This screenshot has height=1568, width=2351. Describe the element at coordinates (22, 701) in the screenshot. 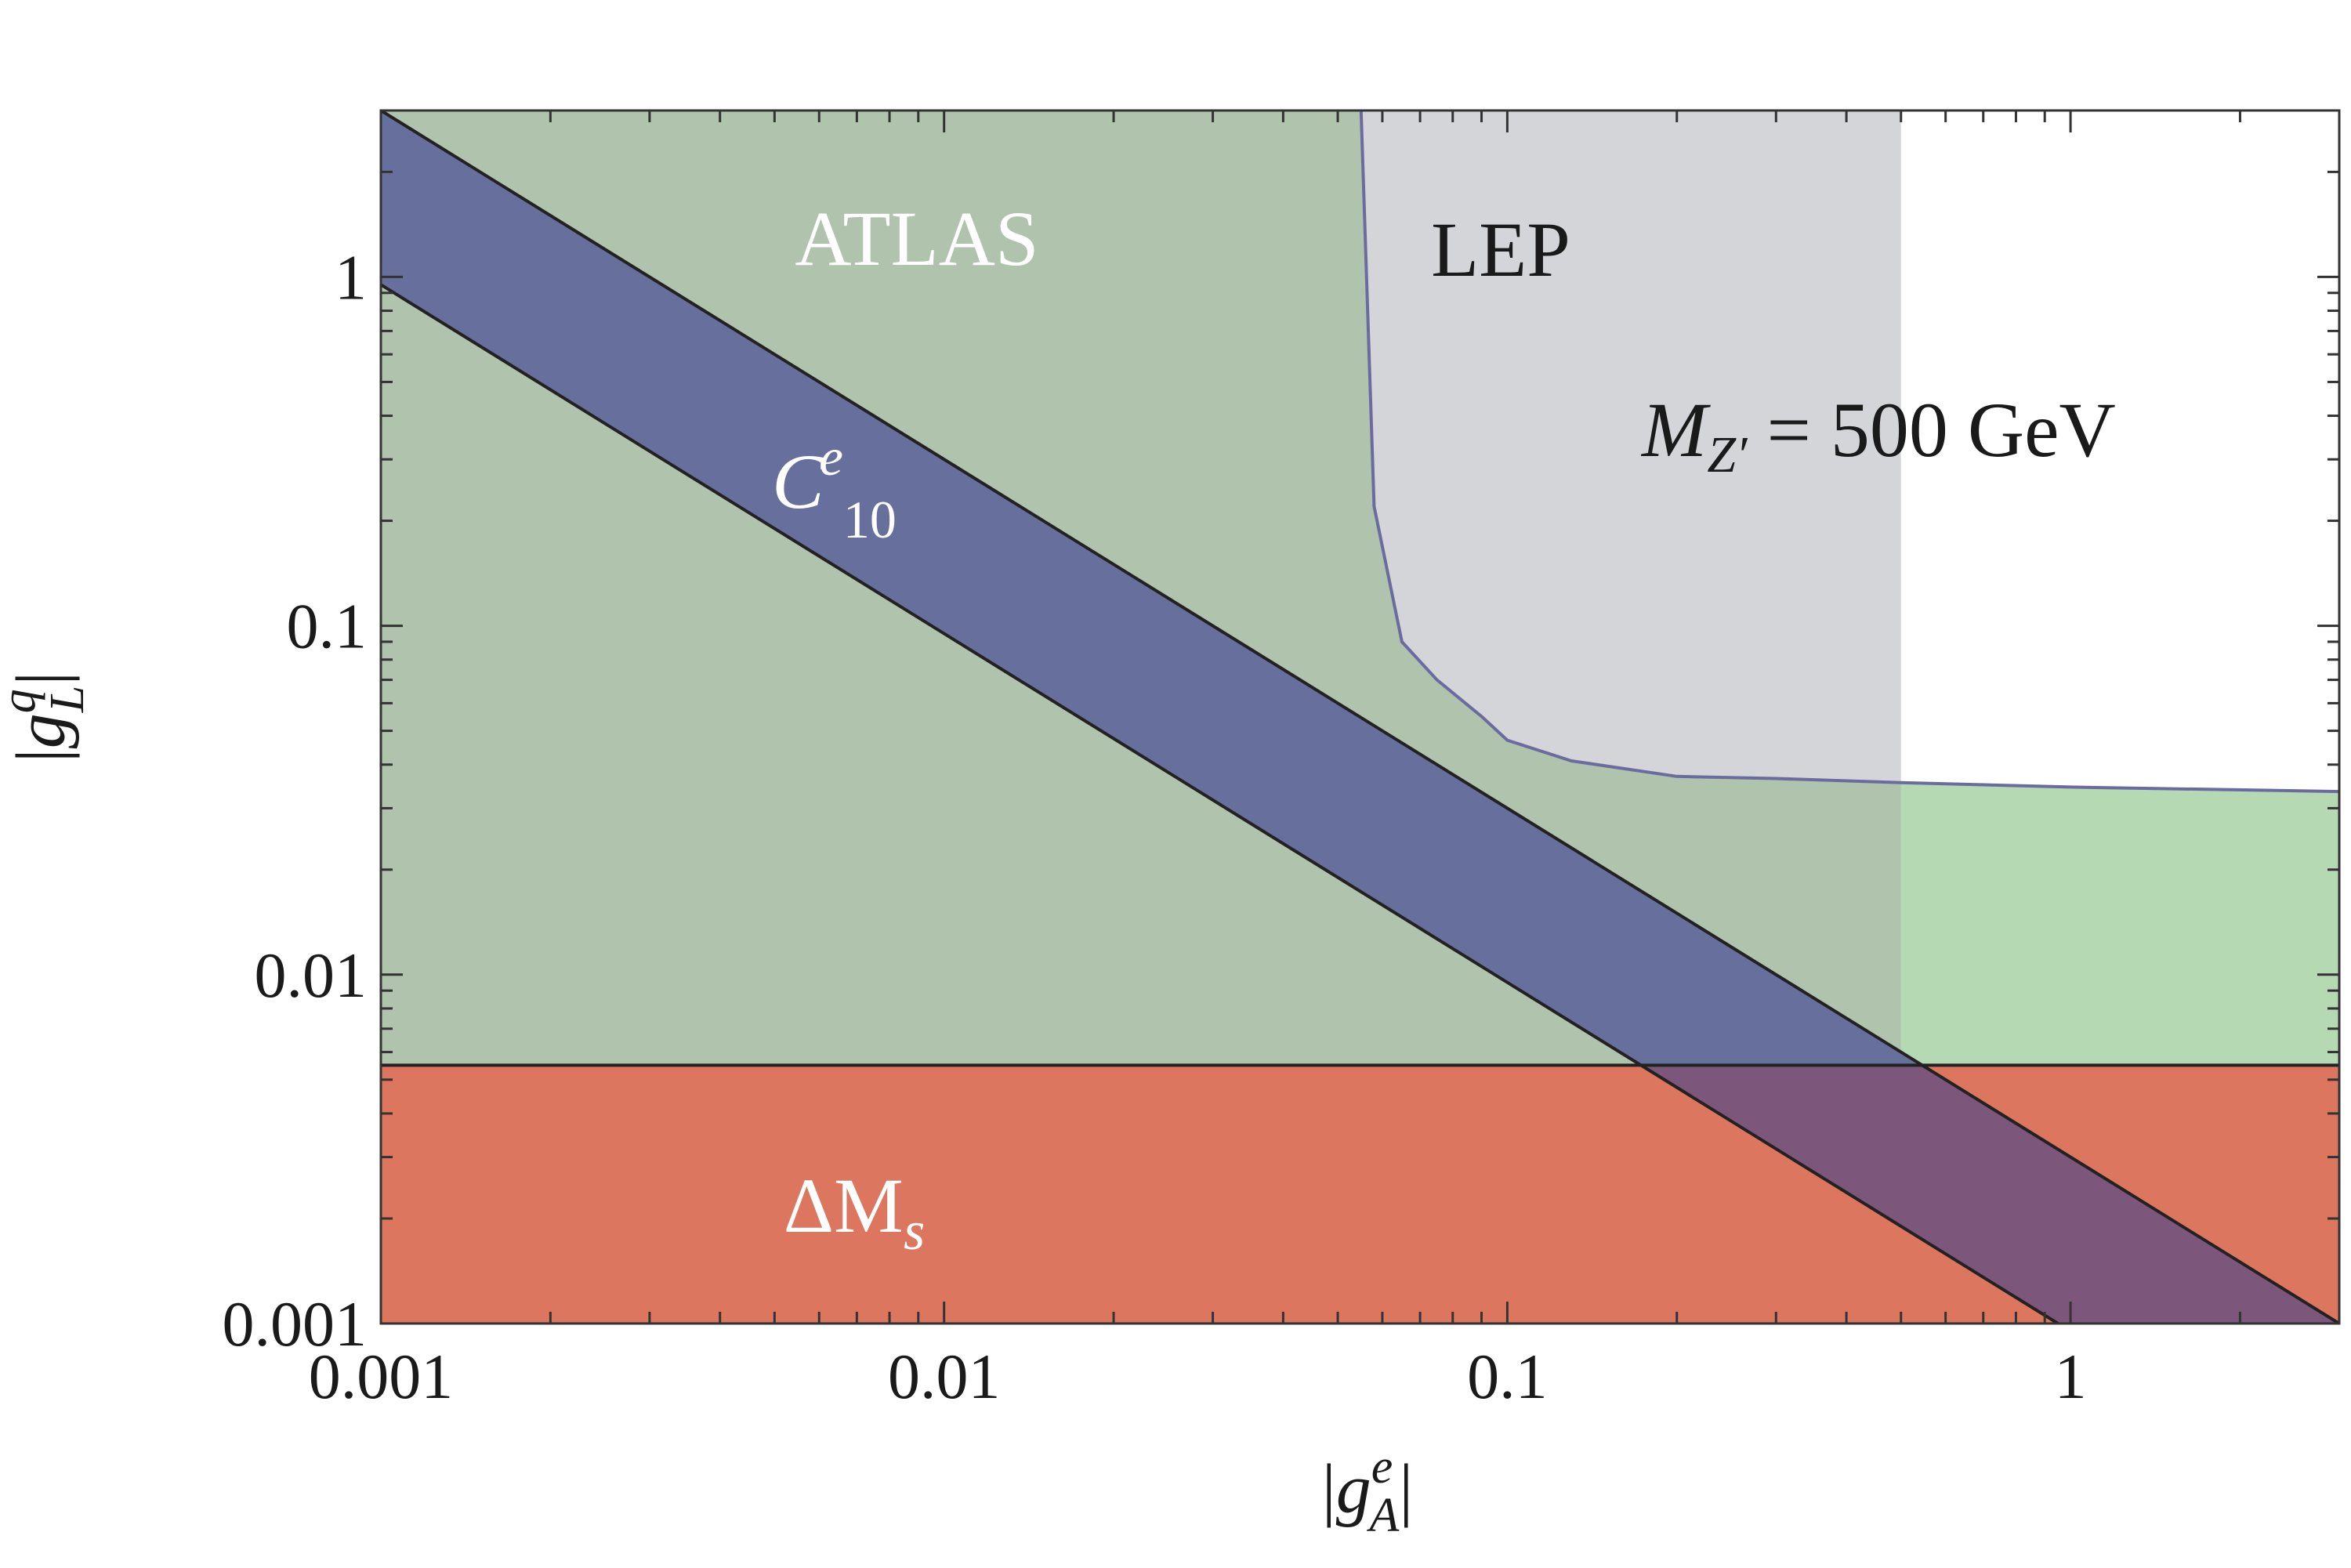

I see `y-axis-label-sup: q` at that location.